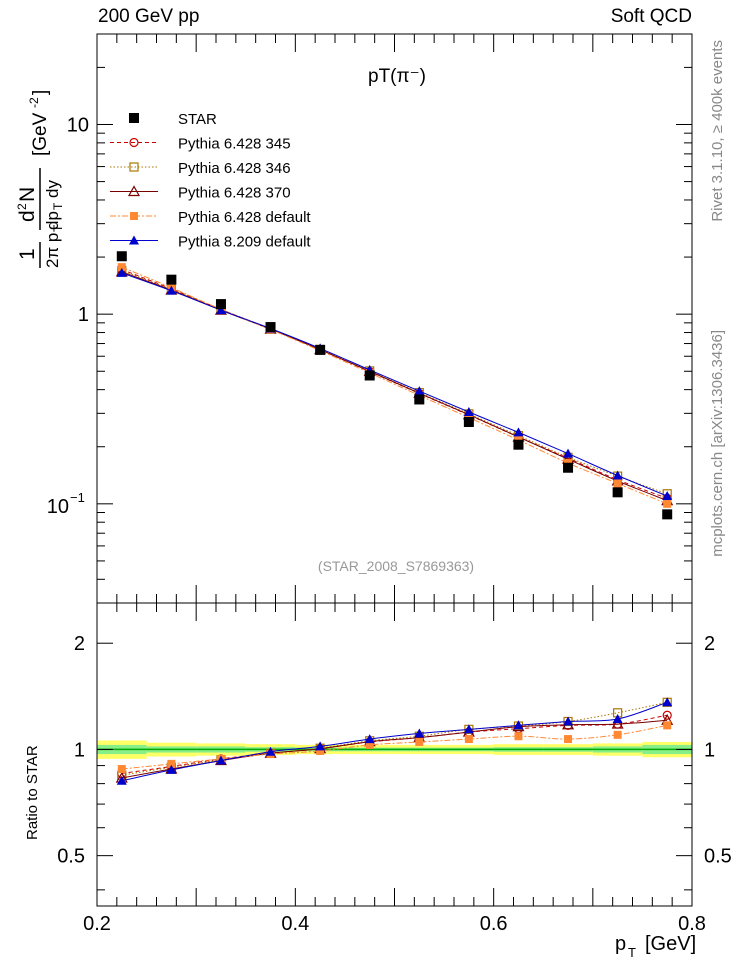  What do you see at coordinates (494, 924) in the screenshot?
I see `x-tick-label: 0.6` at bounding box center [494, 924].